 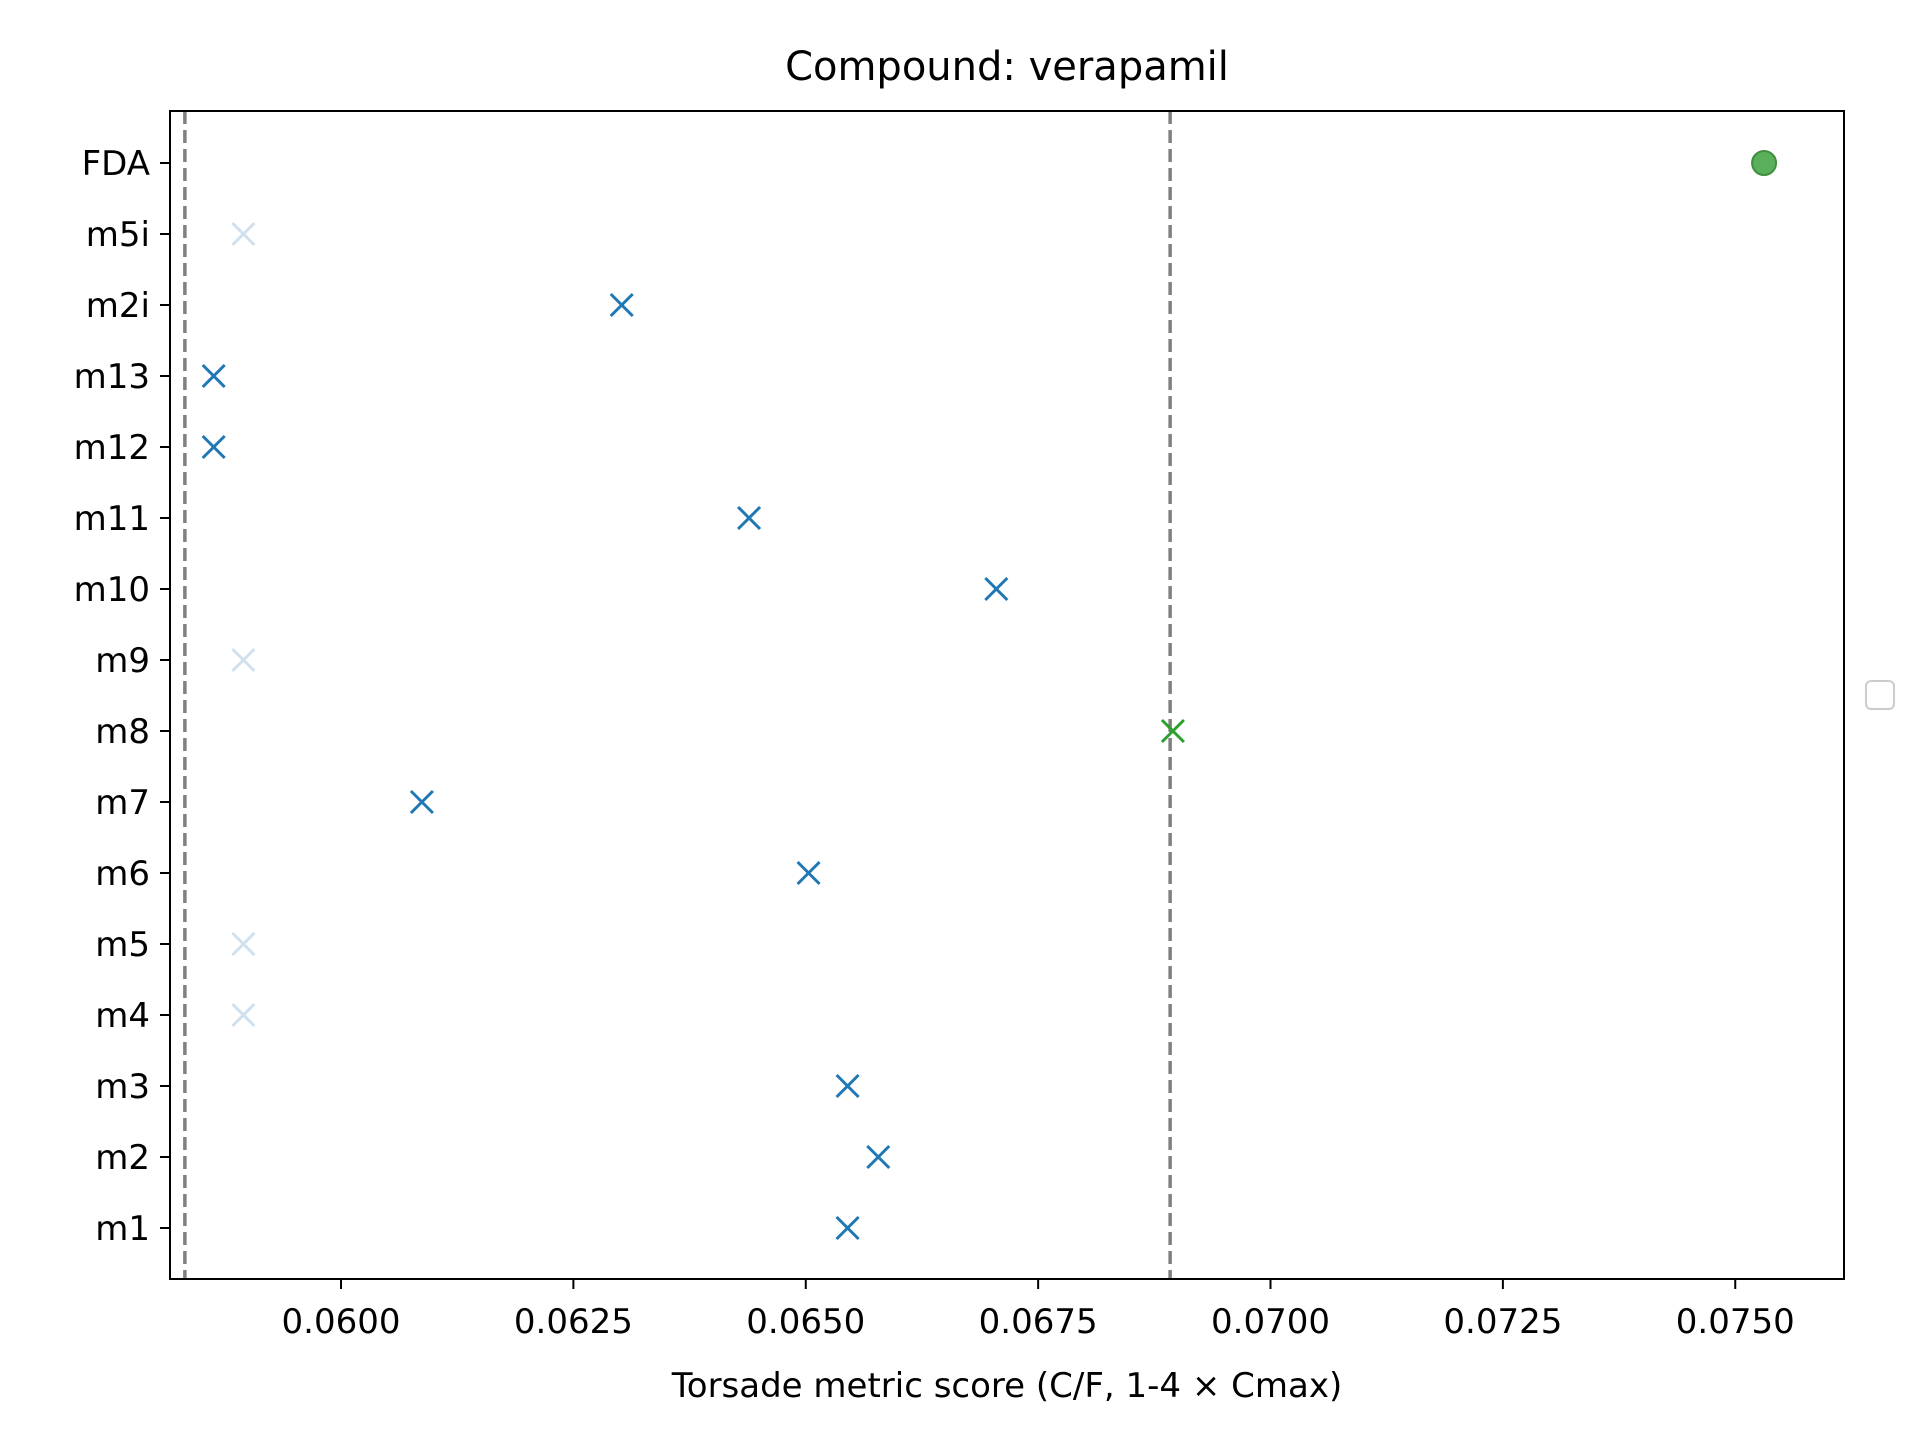 I want to click on x-tick-label: 0.0625, so click(x=573, y=1322).